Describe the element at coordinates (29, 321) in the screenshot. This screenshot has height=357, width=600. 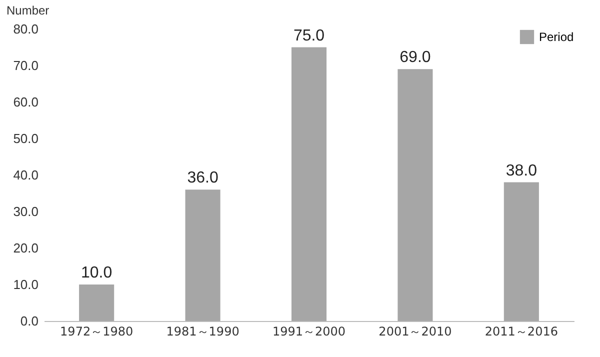
I see `y-tick-label: 0.0` at that location.